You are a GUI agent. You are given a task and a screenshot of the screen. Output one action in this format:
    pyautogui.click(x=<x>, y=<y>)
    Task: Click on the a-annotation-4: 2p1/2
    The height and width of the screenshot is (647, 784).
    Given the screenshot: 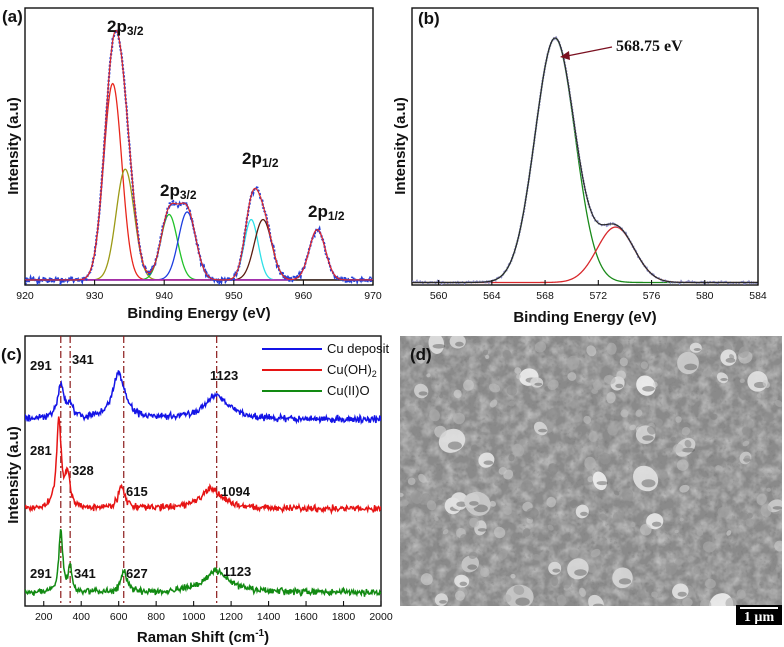 What is the action you would take?
    pyautogui.click(x=326, y=212)
    